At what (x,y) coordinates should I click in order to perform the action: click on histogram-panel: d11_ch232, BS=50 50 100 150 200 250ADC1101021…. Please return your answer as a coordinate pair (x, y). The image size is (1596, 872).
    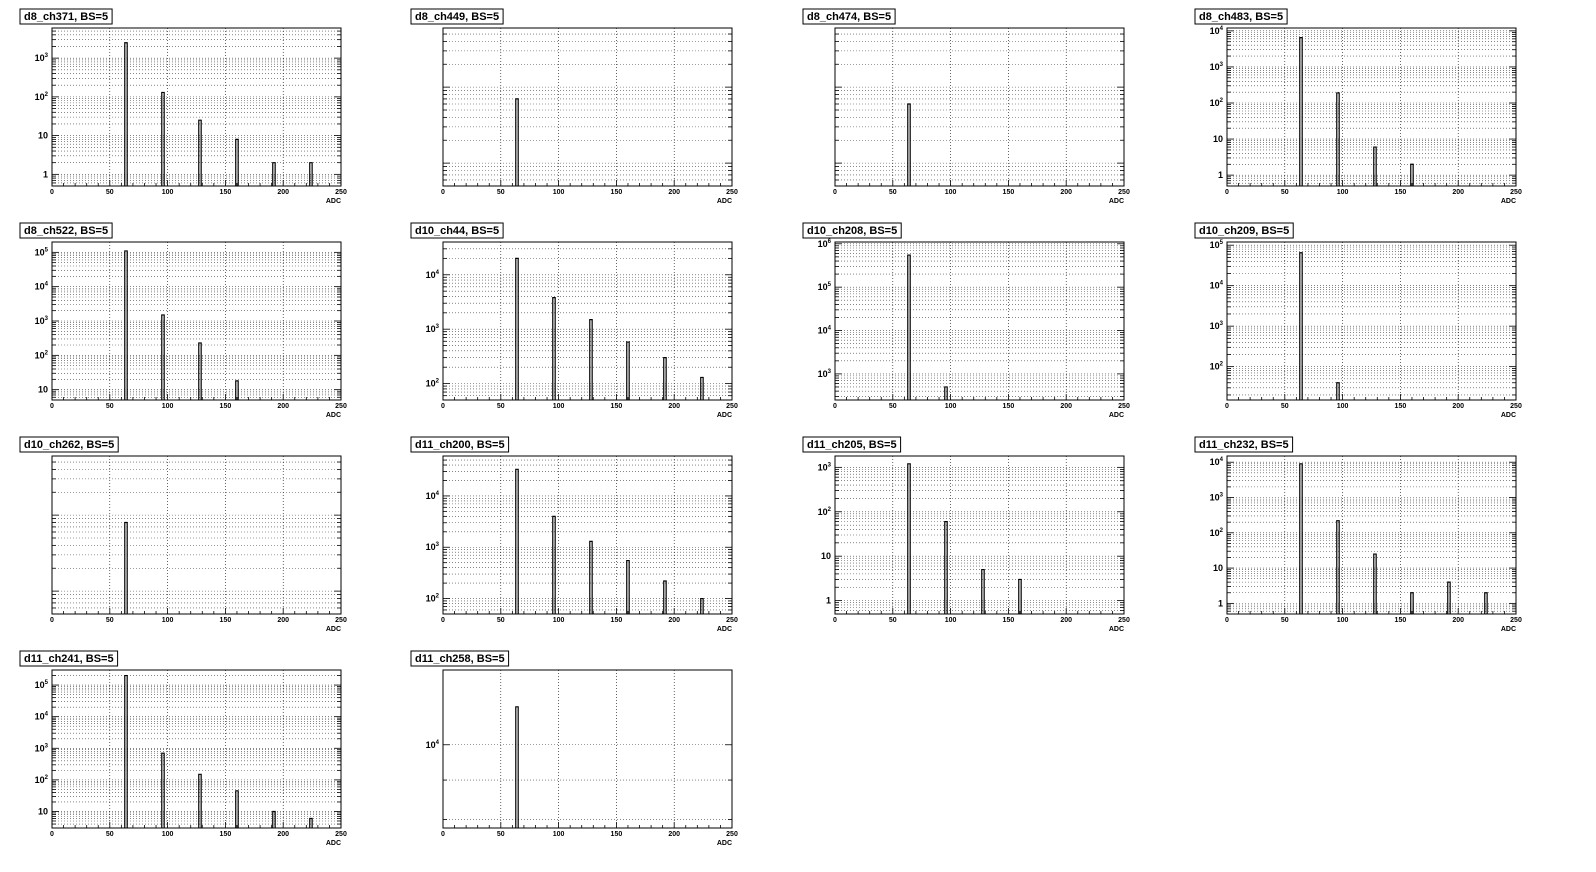
    Looking at the image, I should click on (1358, 534).